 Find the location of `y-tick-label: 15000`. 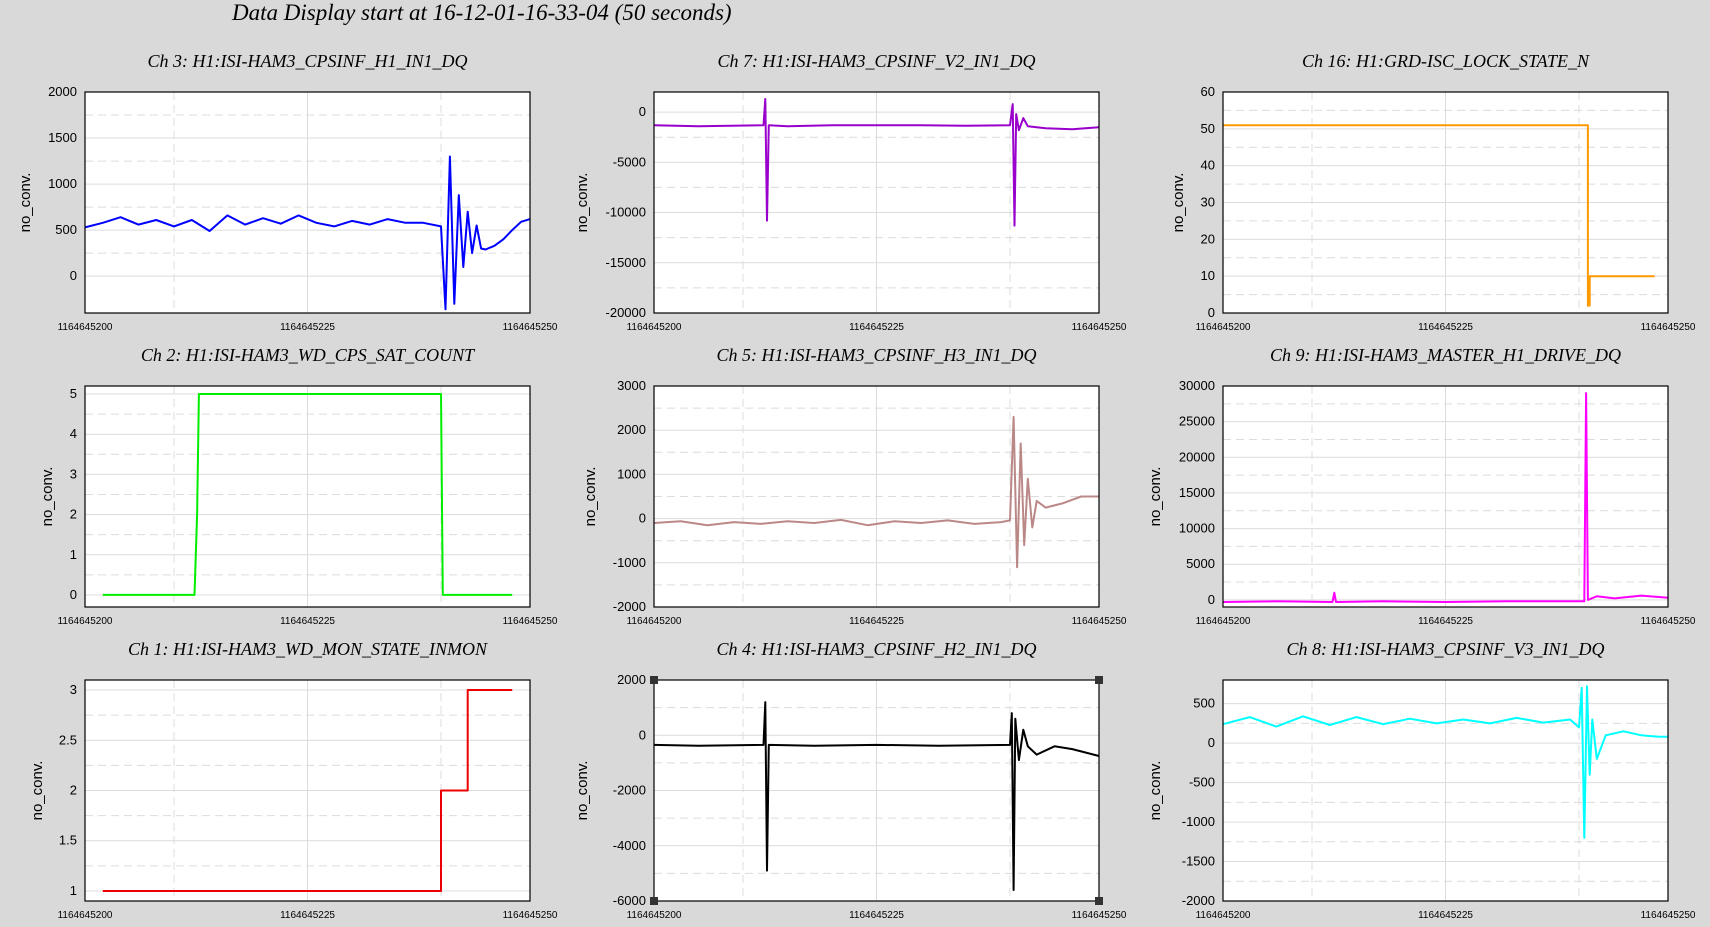

y-tick-label: 15000 is located at coordinates (1197, 492).